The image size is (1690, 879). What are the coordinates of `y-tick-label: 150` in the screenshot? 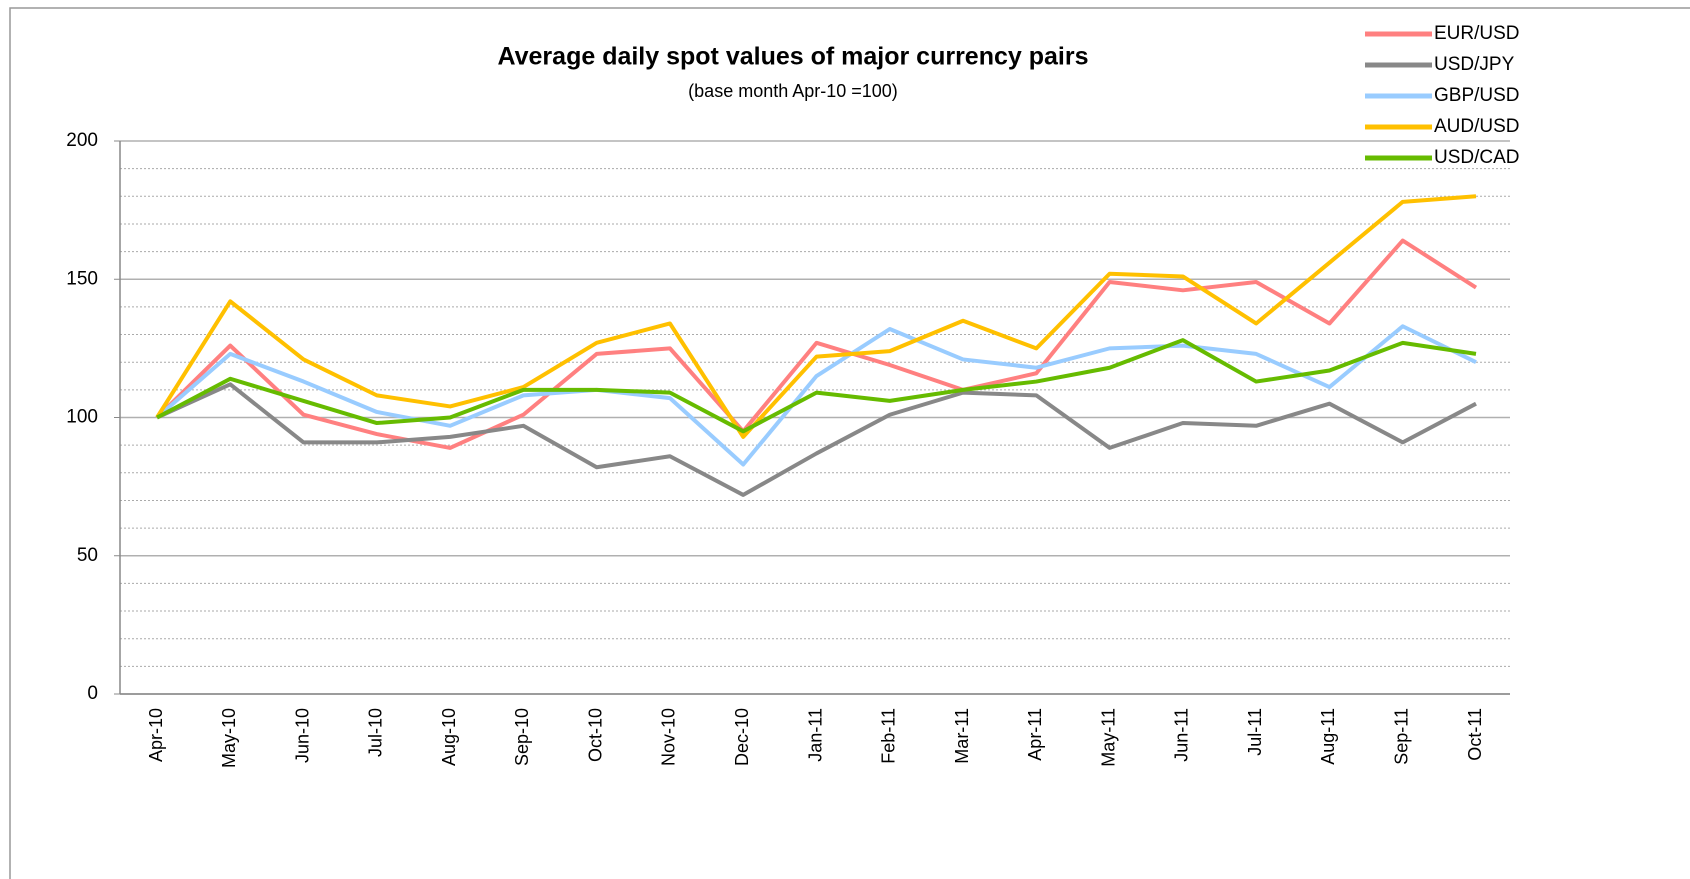 It's located at (82, 278).